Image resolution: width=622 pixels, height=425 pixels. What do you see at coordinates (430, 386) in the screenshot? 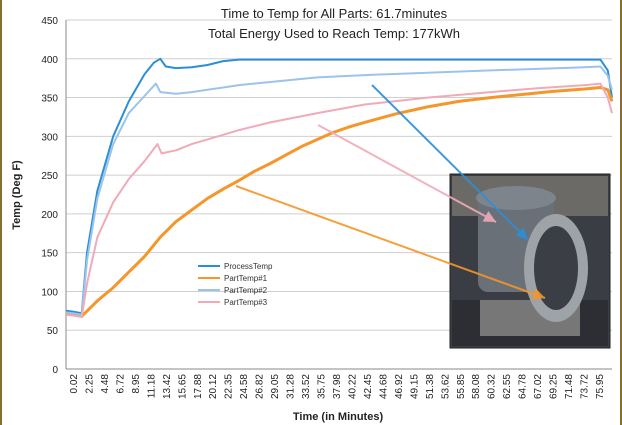
I see `x-tick-label: 51.38` at bounding box center [430, 386].